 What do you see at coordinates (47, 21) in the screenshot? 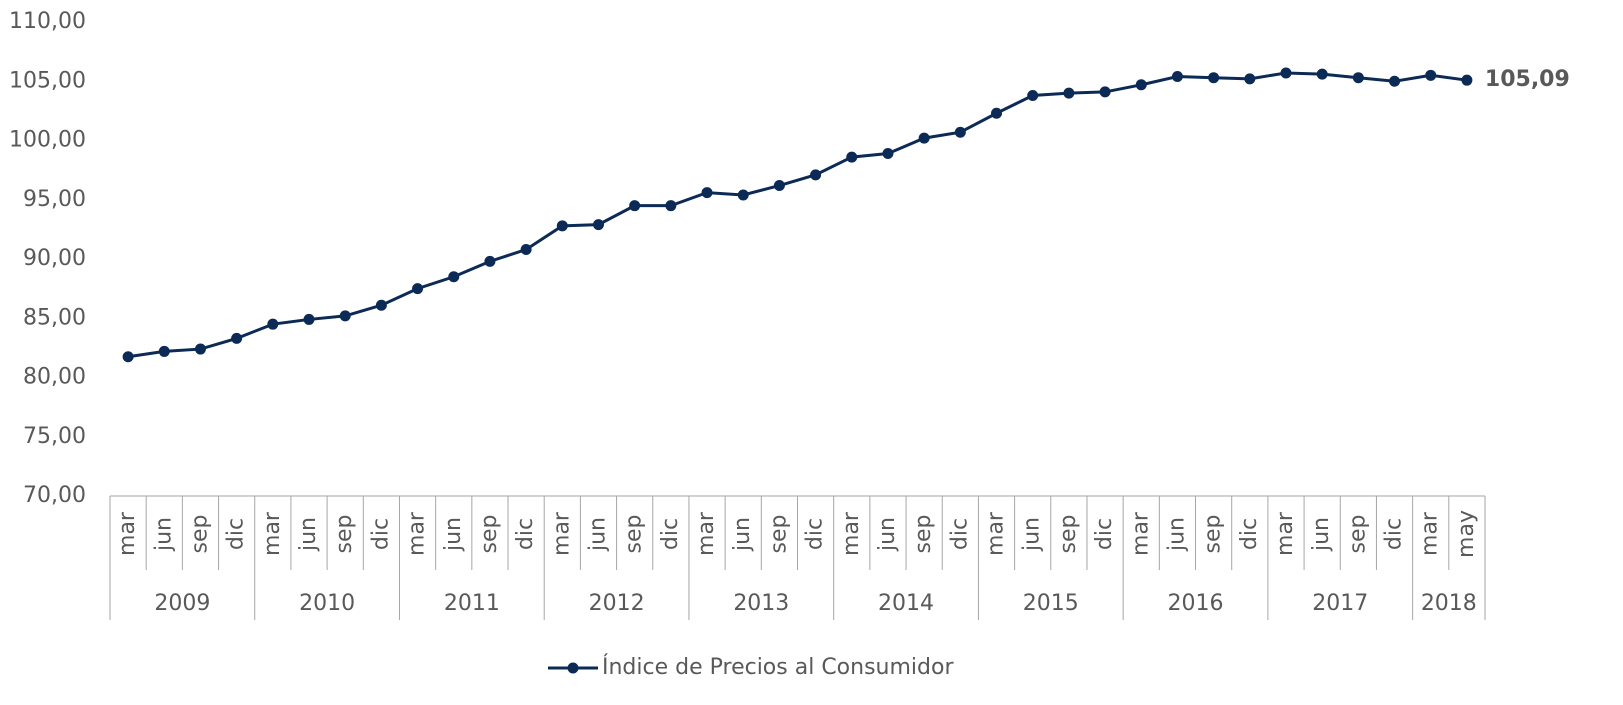
I see `y-tick-label: 110,00` at bounding box center [47, 21].